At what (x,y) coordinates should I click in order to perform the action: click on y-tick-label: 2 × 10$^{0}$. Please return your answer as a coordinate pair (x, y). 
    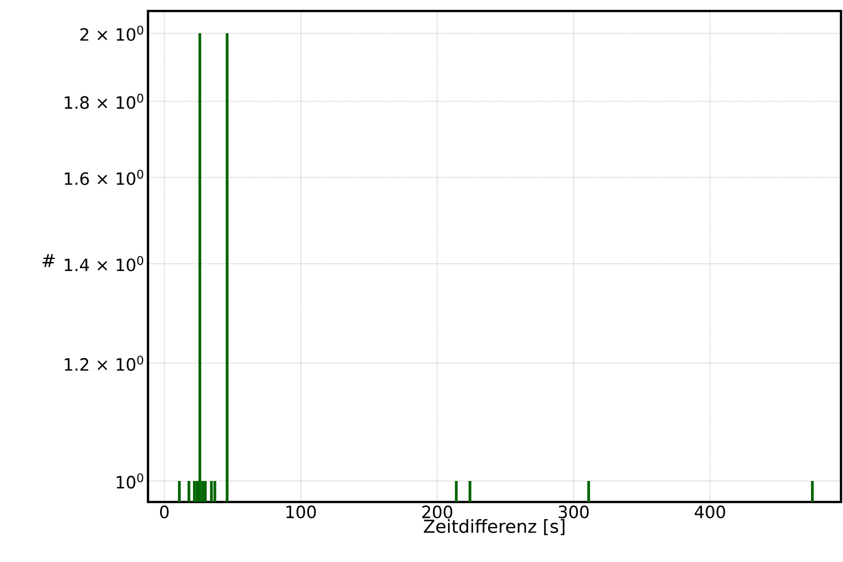
    Looking at the image, I should click on (112, 33).